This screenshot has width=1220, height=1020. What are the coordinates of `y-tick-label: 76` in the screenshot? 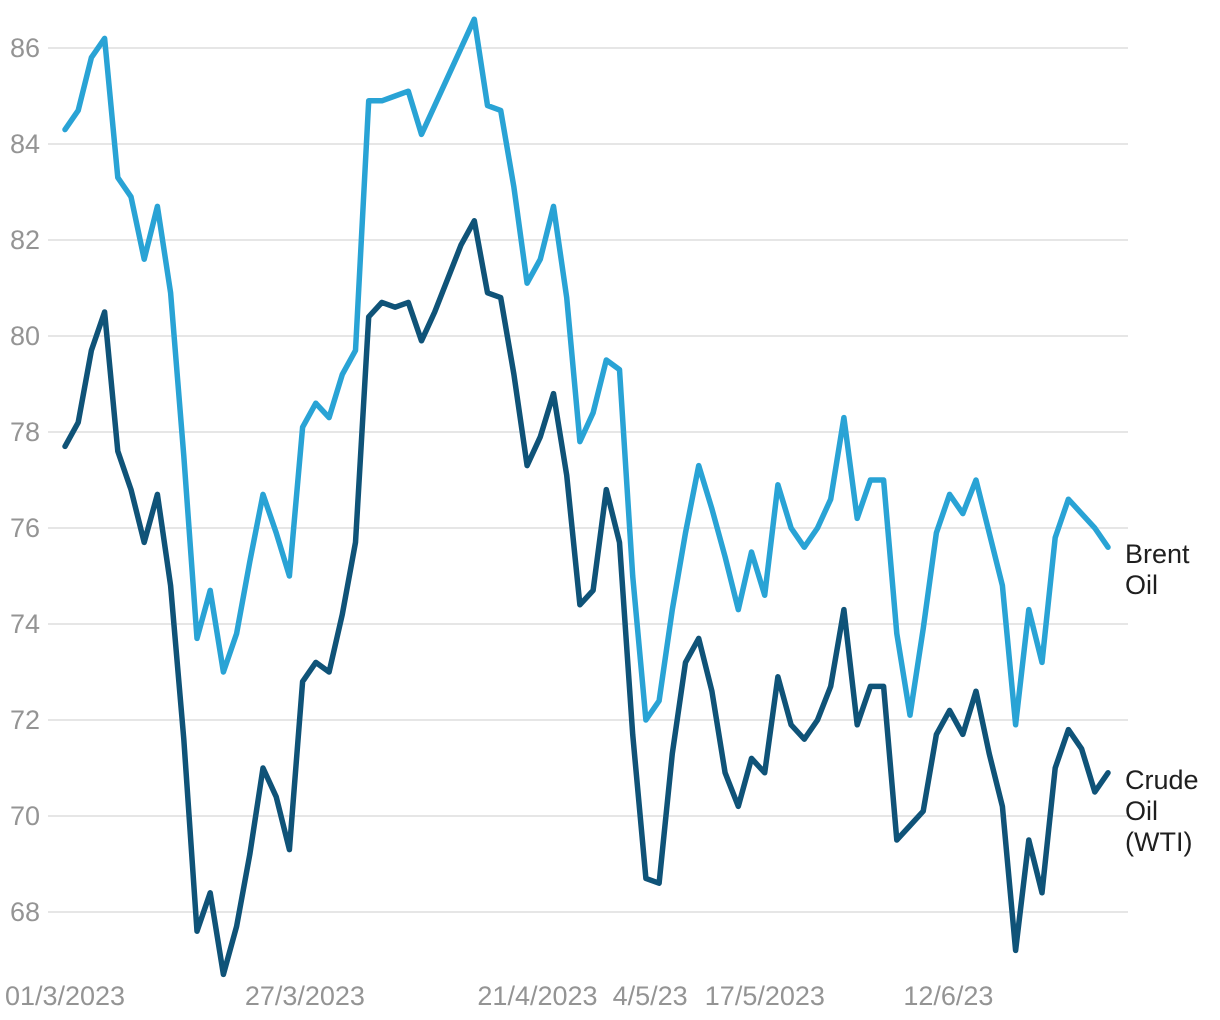 It's located at (25, 528).